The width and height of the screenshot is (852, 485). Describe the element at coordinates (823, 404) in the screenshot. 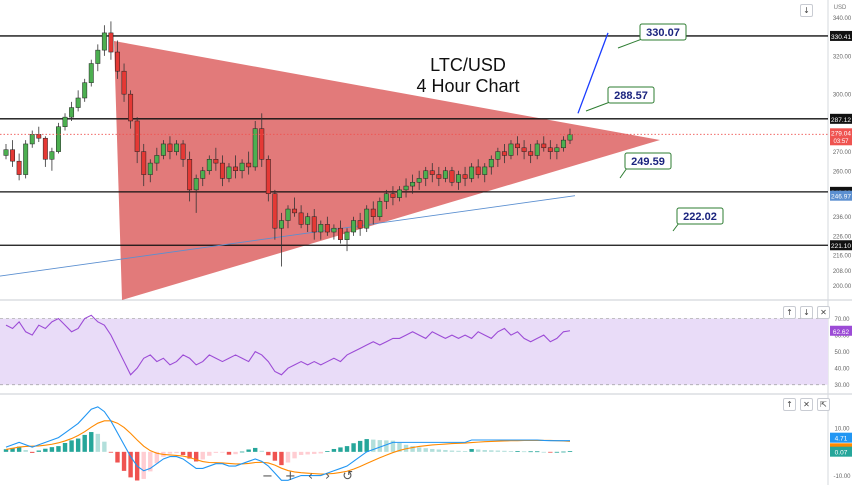

I see `macd-maximize-button: ⇱` at that location.